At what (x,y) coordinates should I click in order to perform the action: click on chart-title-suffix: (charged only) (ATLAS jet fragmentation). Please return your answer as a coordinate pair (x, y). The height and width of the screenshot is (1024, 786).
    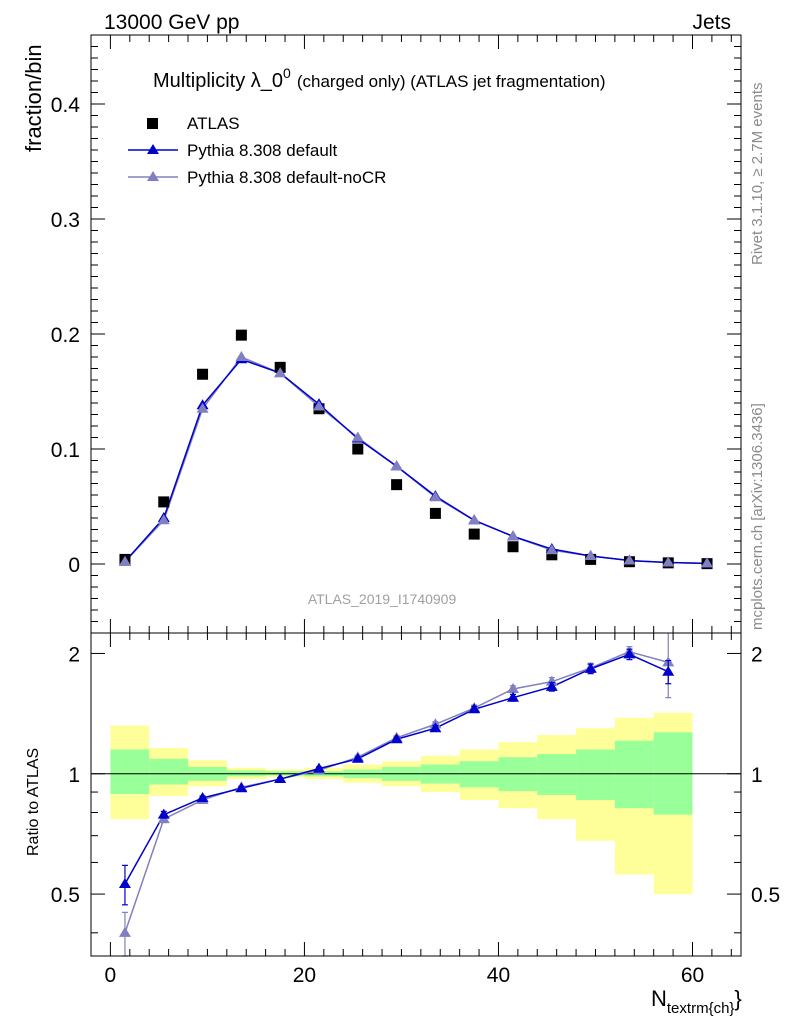
    Looking at the image, I should click on (451, 81).